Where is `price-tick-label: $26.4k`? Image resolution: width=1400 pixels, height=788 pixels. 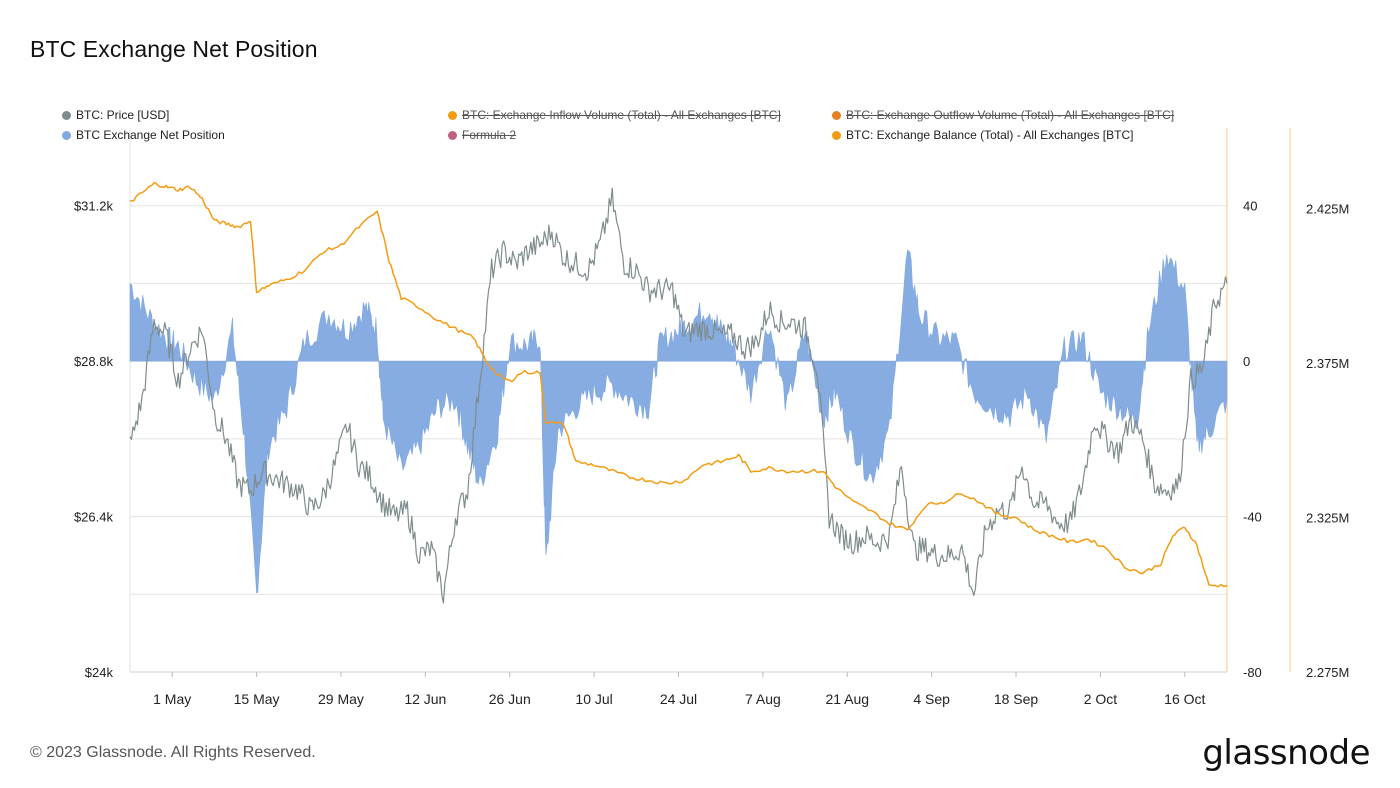 price-tick-label: $26.4k is located at coordinates (94, 517).